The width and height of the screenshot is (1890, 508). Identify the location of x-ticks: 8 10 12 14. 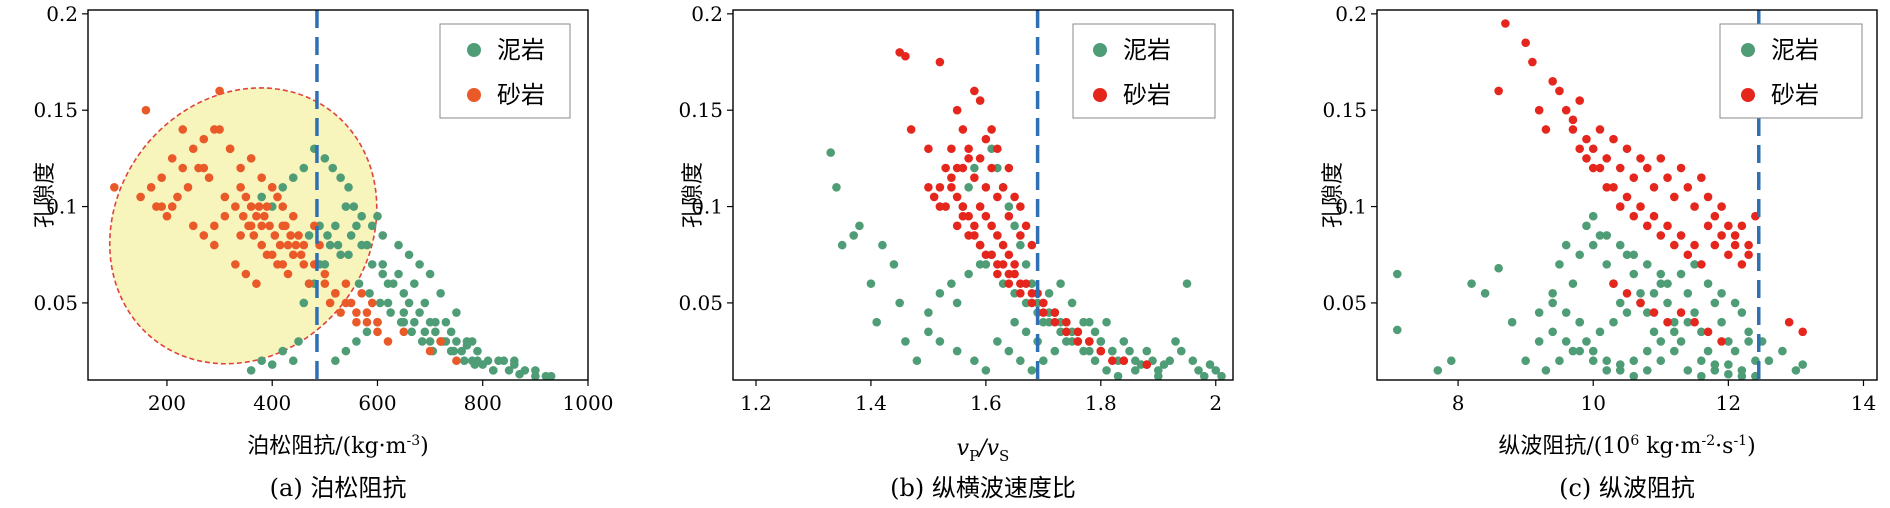
(1664, 397).